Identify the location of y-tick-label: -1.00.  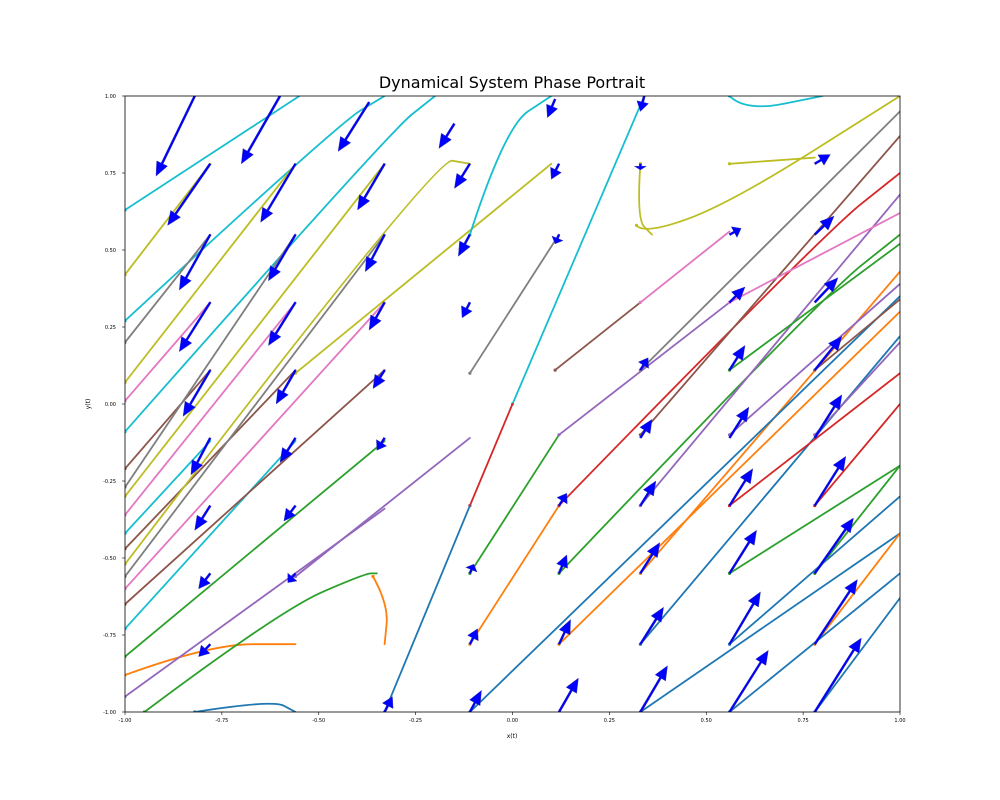
(109, 713).